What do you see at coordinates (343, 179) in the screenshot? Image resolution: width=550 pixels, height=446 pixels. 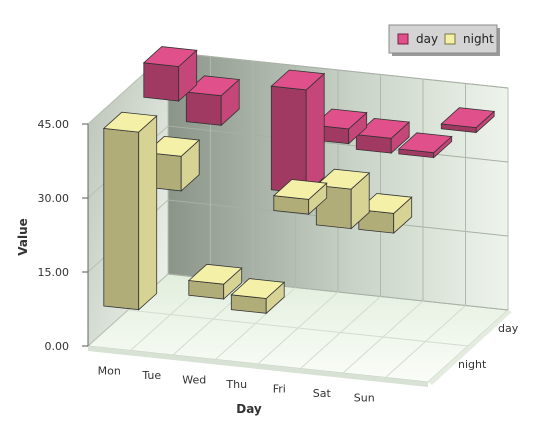 I see `bar-night-5-top` at bounding box center [343, 179].